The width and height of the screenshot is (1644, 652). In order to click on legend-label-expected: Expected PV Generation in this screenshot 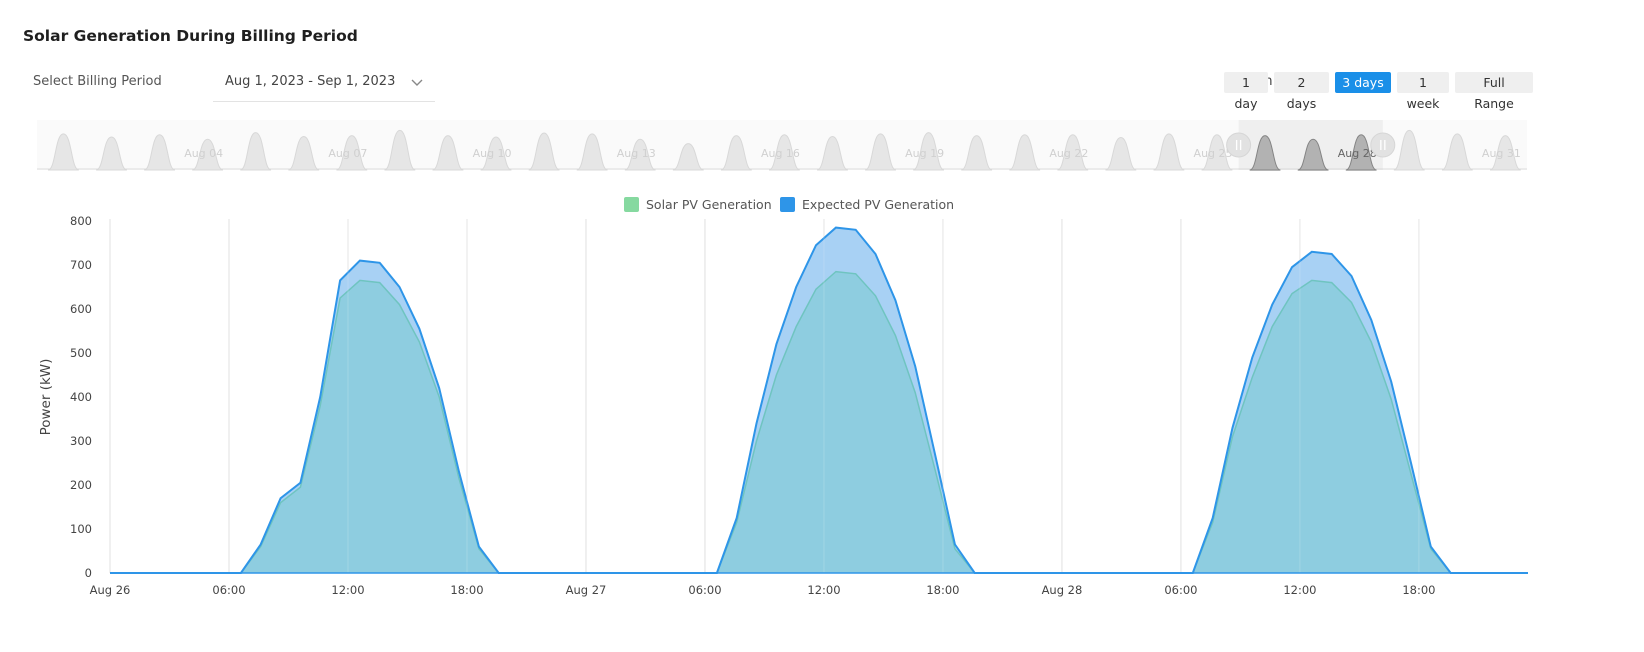, I will do `click(878, 204)`.